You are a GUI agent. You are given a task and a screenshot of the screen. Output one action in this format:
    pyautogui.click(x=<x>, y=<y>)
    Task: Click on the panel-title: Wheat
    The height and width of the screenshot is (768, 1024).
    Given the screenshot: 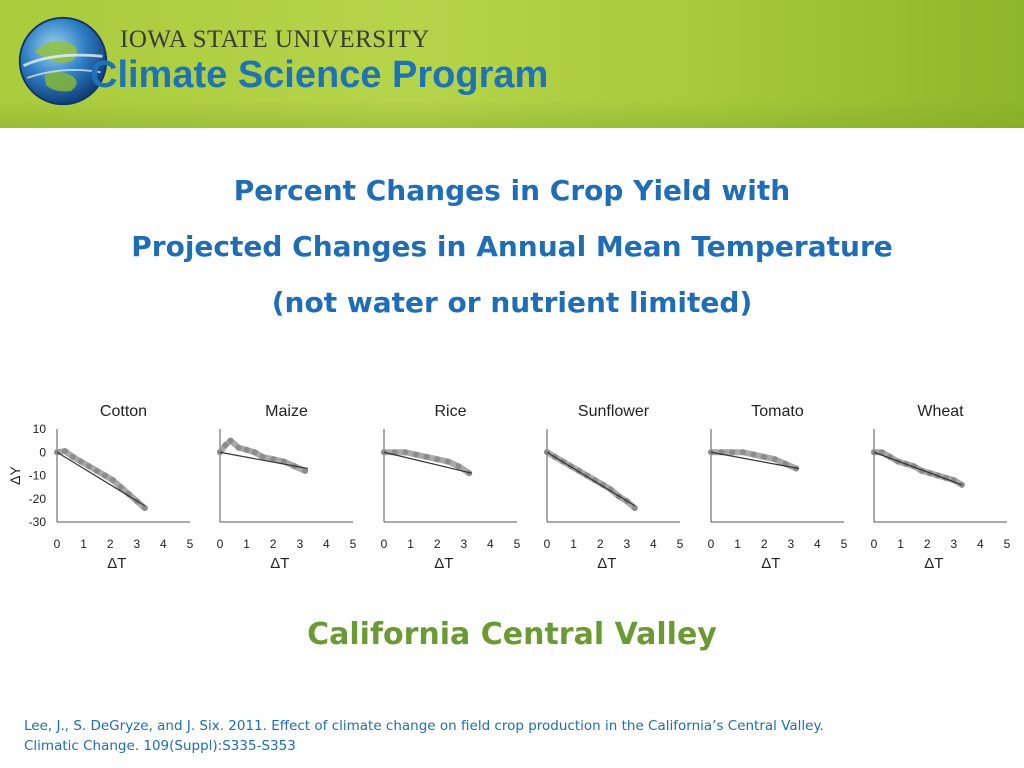 What is the action you would take?
    pyautogui.click(x=940, y=411)
    